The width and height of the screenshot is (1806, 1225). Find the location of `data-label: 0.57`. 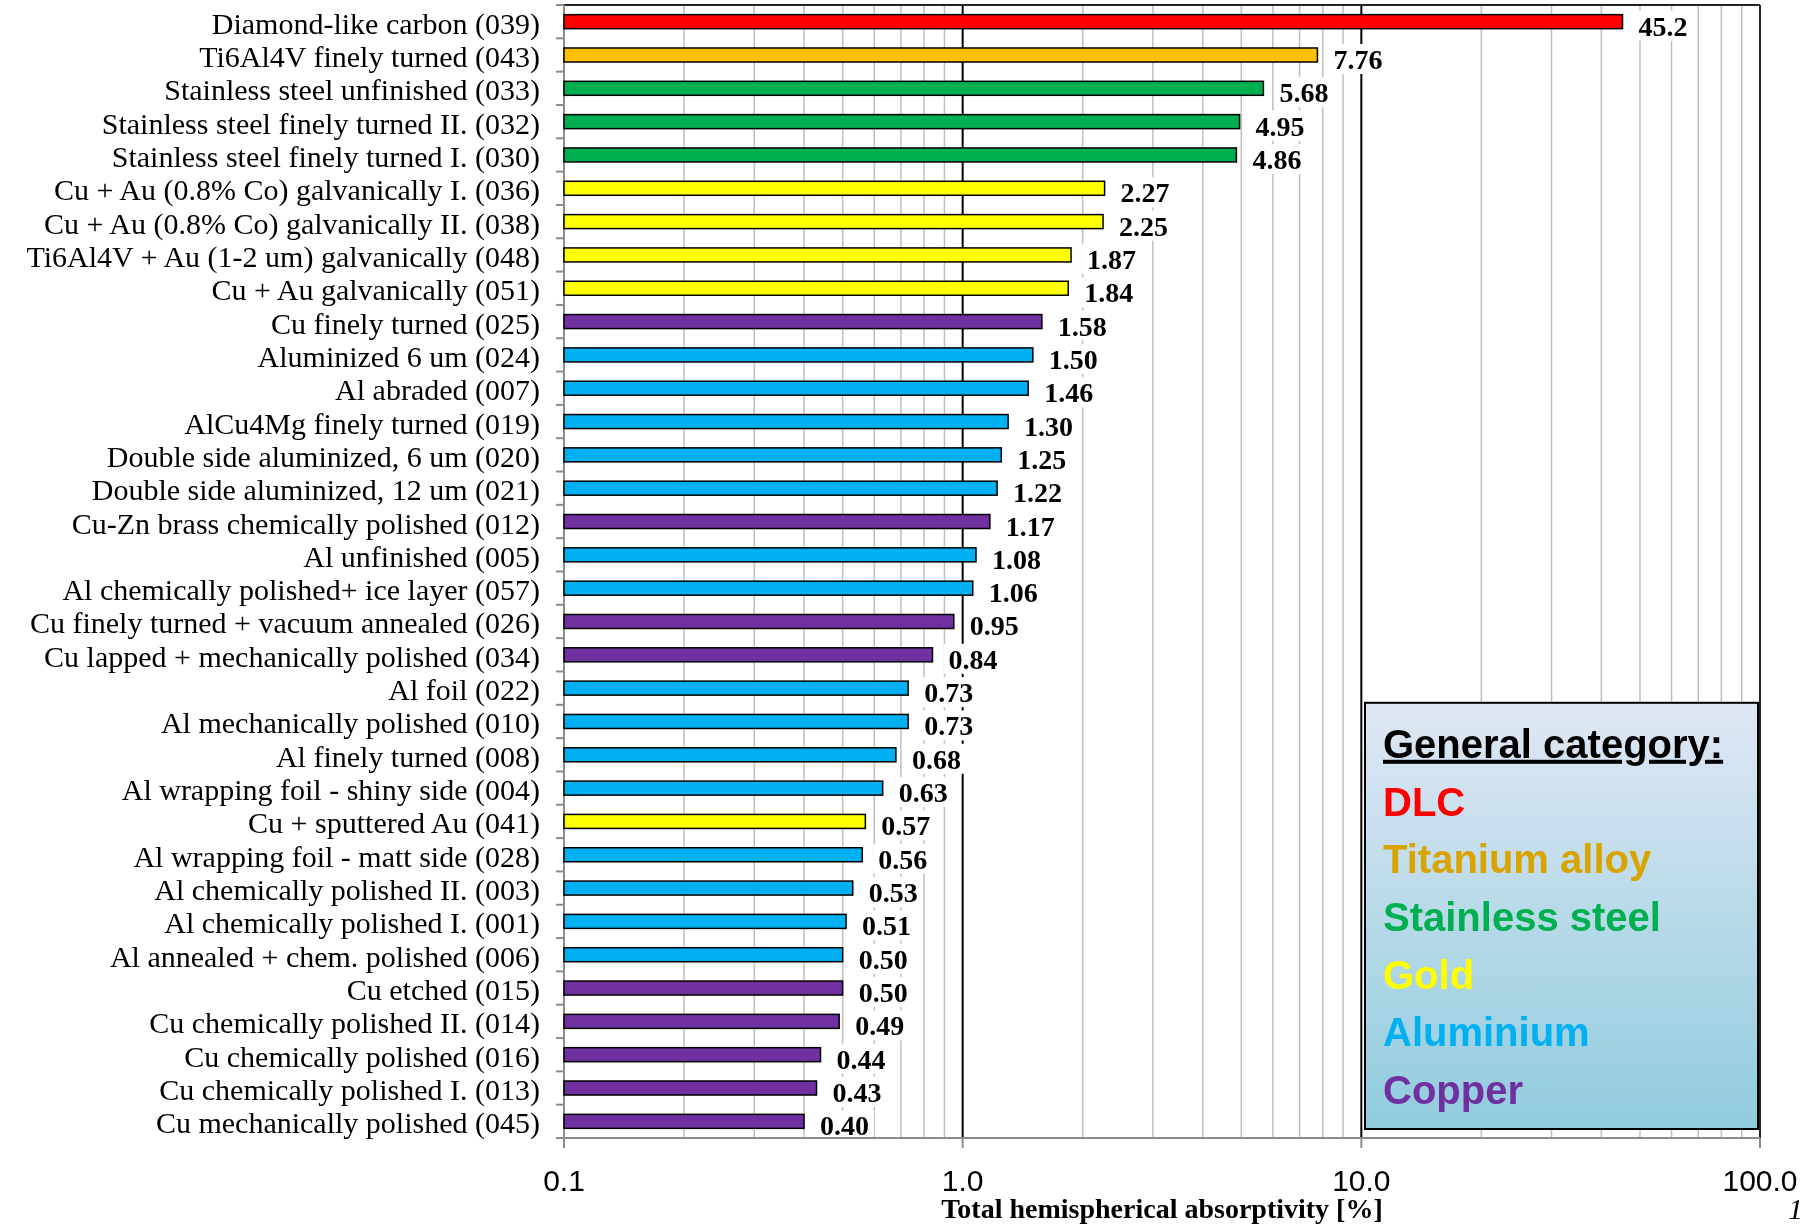

data-label: 0.57 is located at coordinates (906, 825).